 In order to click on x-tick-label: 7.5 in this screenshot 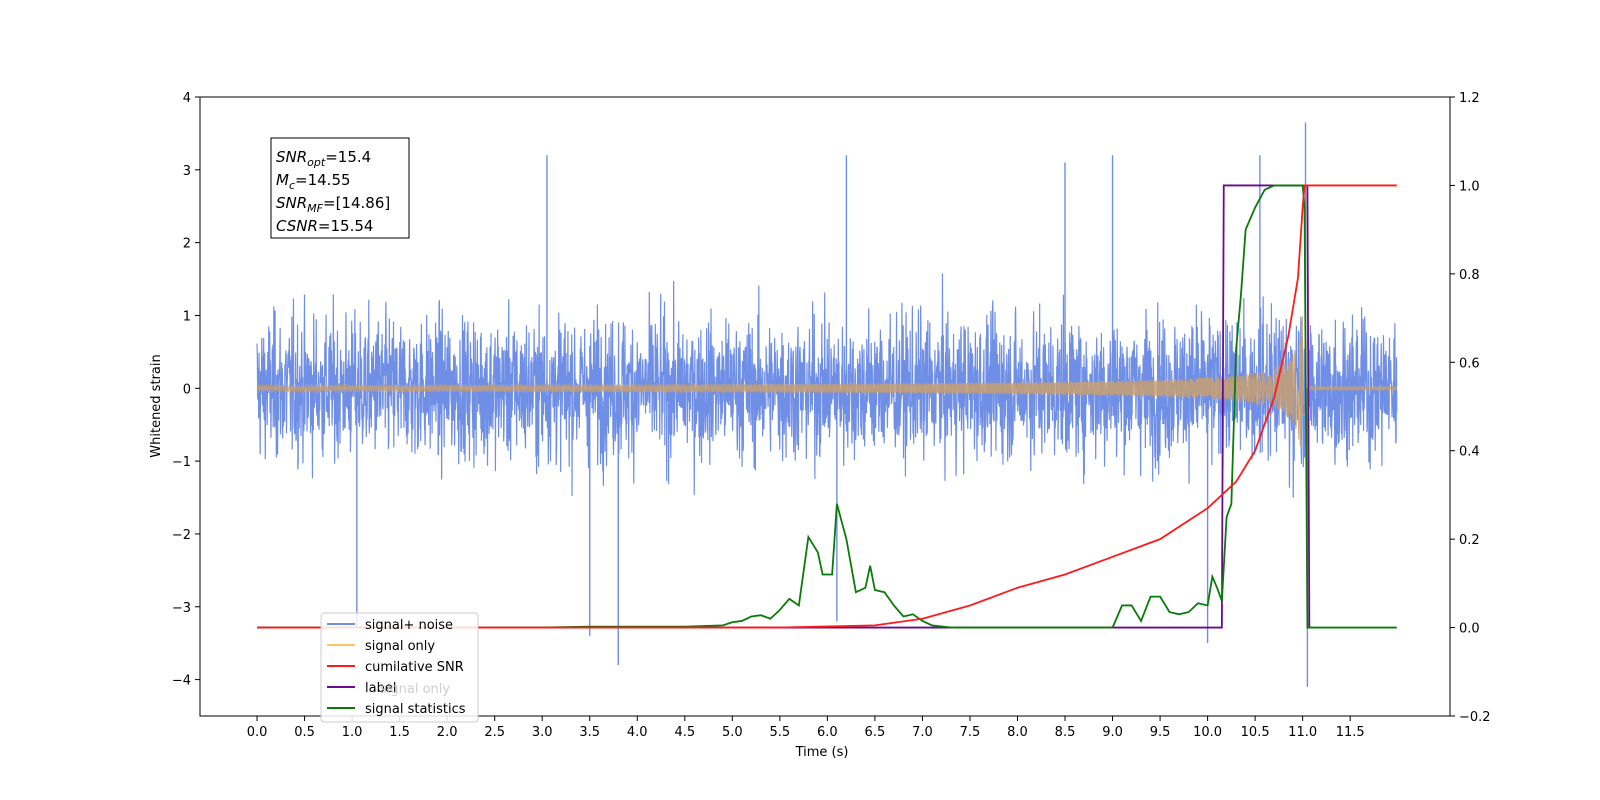, I will do `click(970, 732)`.